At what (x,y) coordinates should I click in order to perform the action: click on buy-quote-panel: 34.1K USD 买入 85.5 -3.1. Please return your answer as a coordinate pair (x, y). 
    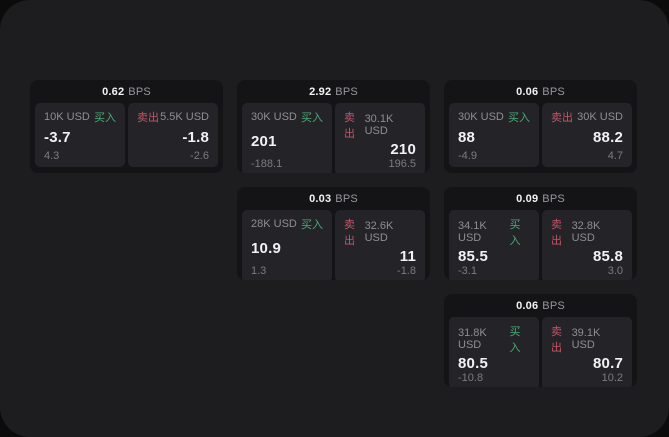
    Looking at the image, I should click on (494, 245).